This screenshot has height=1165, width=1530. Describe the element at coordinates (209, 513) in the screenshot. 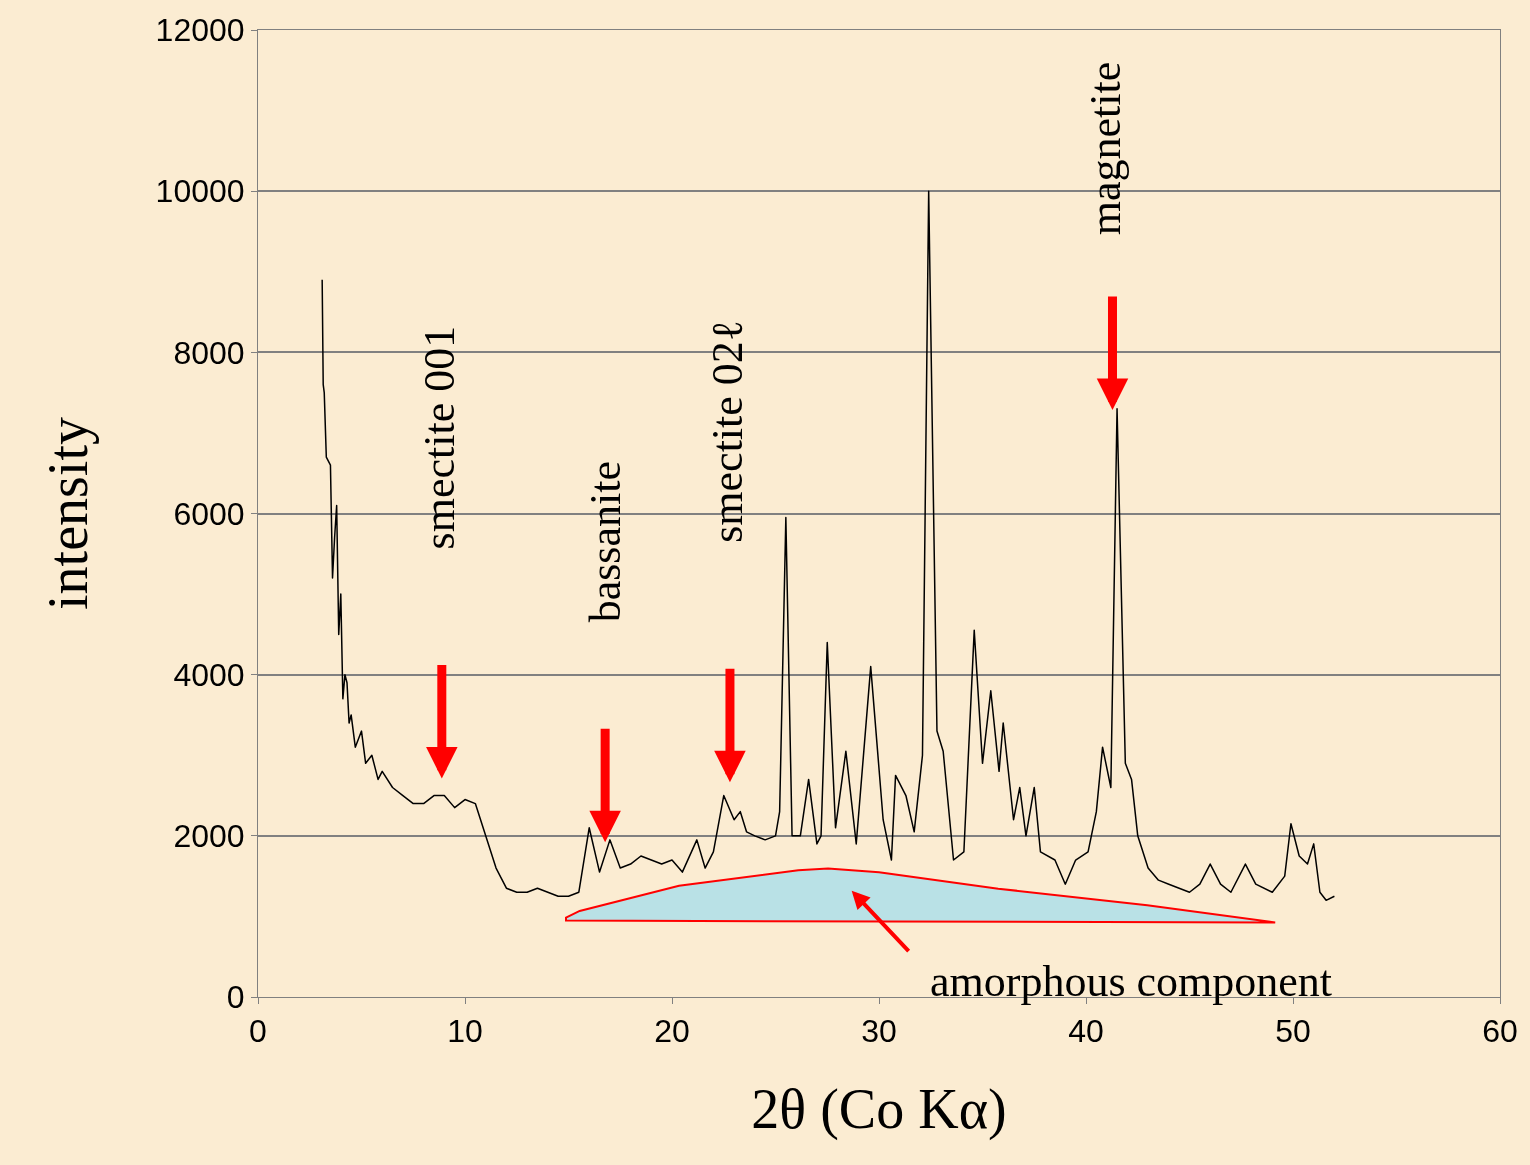

I see `y-tick-label: 6000` at that location.